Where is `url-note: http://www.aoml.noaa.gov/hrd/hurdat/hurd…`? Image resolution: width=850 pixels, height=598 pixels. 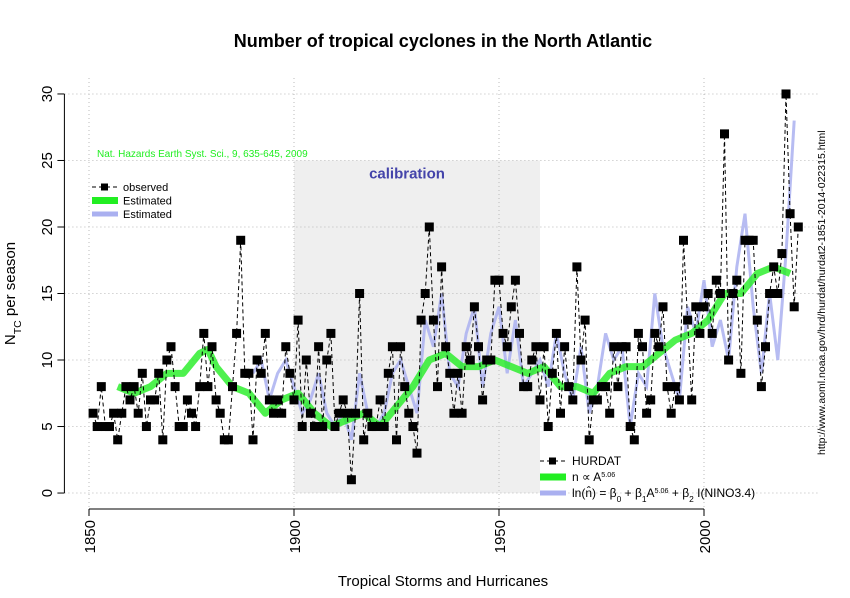
url-note: http://www.aoml.noaa.gov/hrd/hurdat/hurd… is located at coordinates (822, 292).